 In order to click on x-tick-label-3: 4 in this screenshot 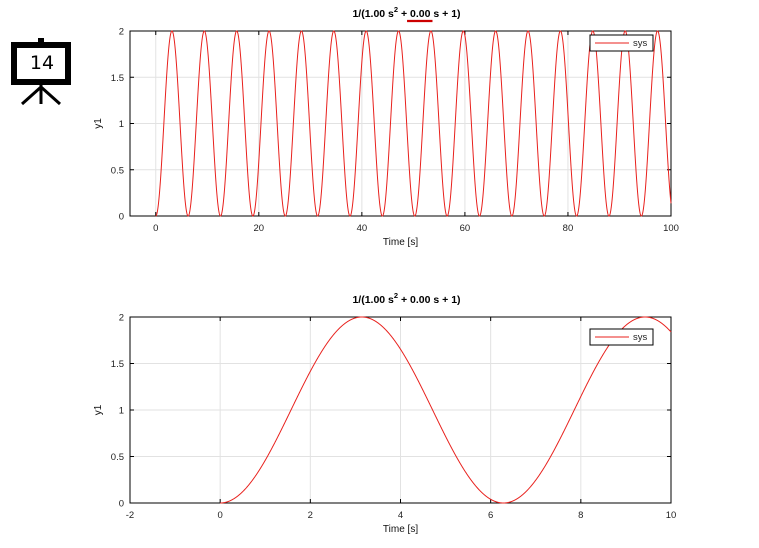, I will do `click(400, 515)`.